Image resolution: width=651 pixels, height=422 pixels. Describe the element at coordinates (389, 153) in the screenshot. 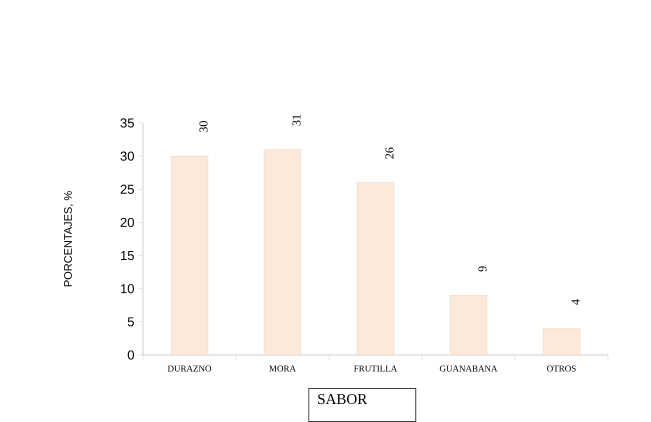

I see `data-label: 26` at that location.